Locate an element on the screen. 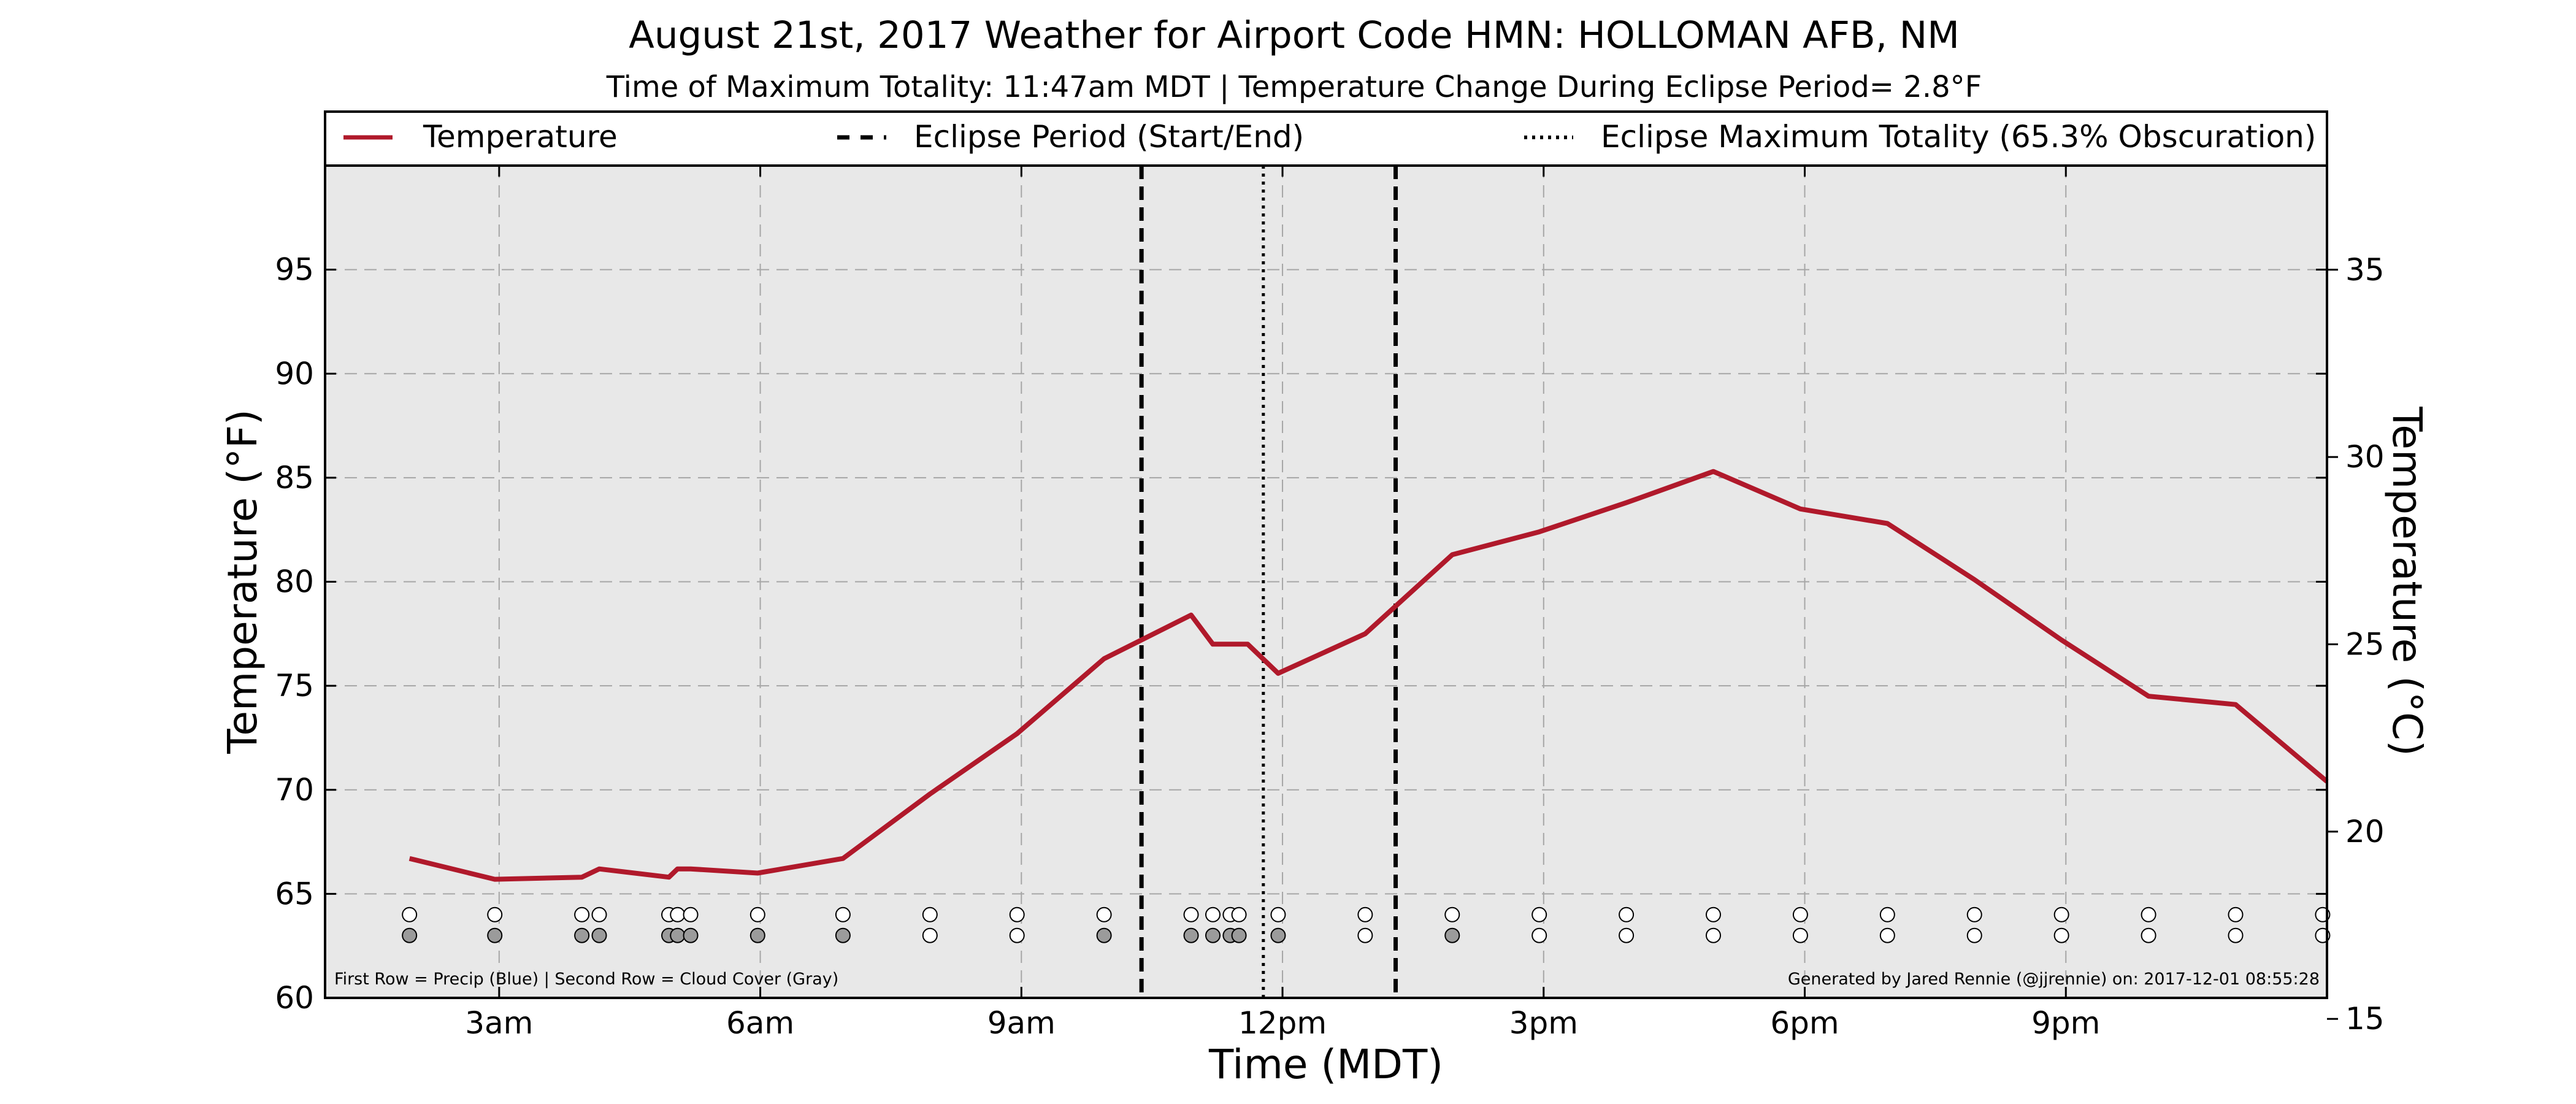 Image resolution: width=2576 pixels, height=1104 pixels. x-tick-label: 3pm is located at coordinates (1543, 1023).